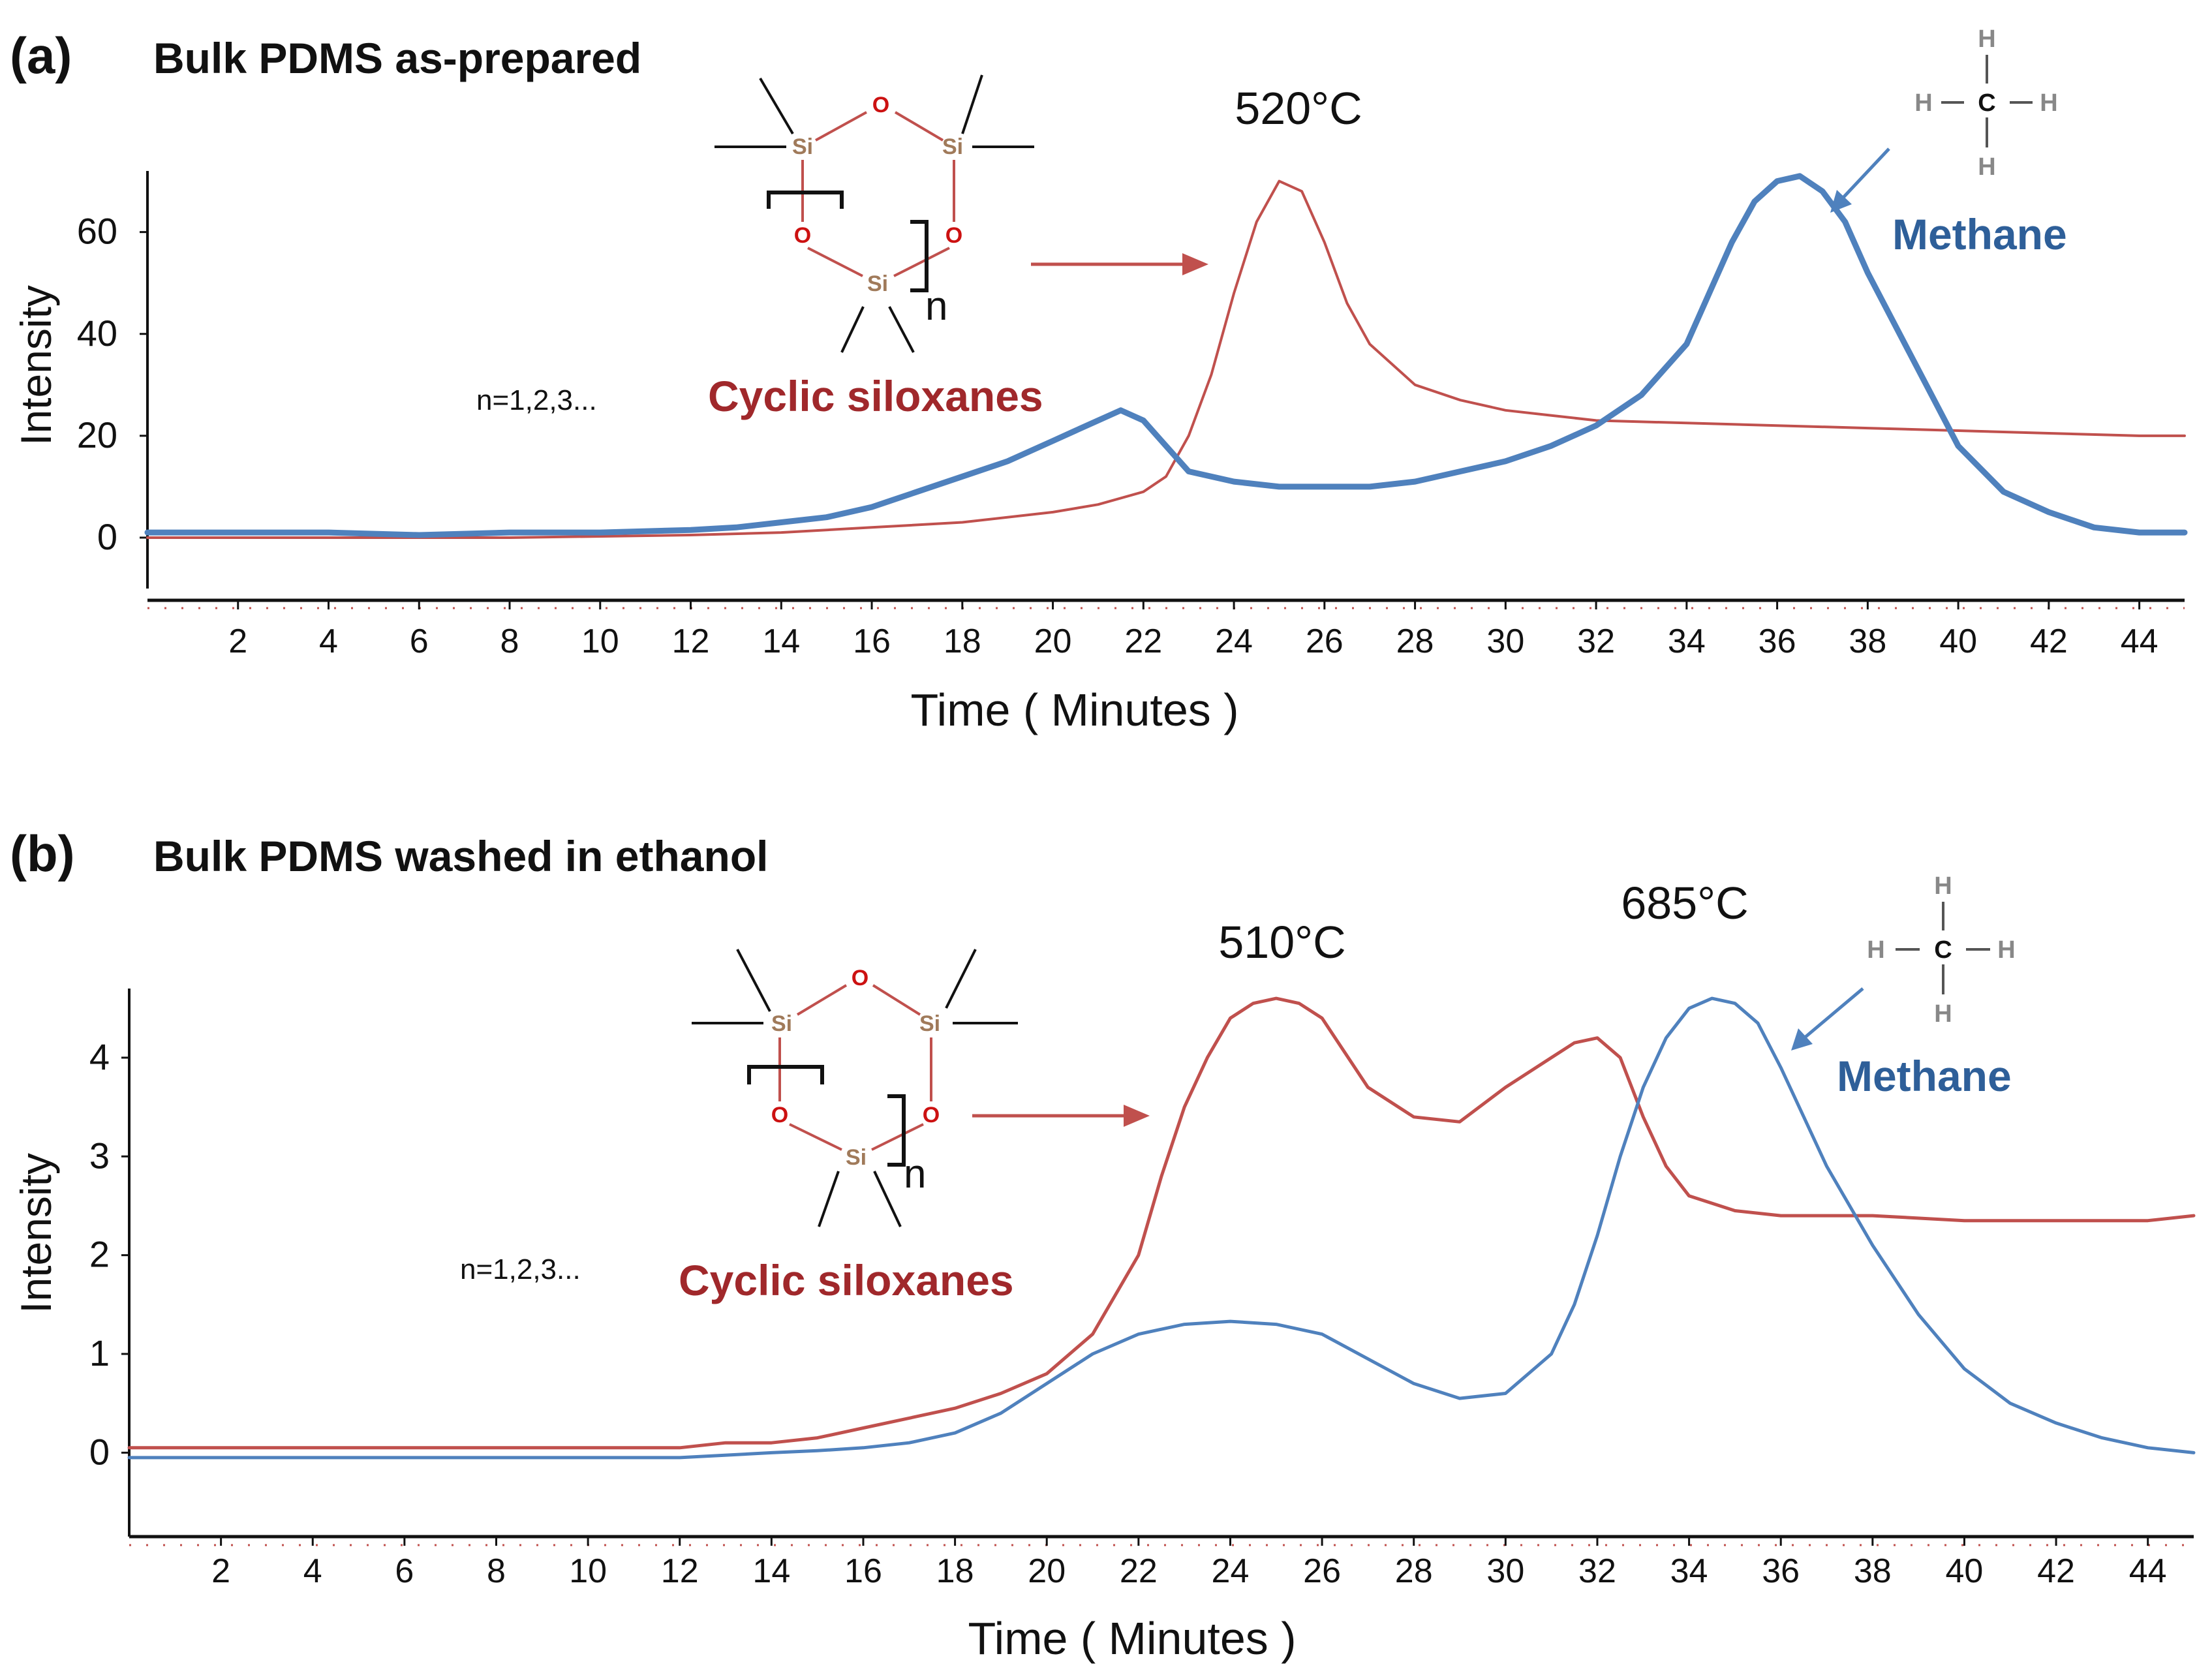 The image size is (2212, 1673). Describe the element at coordinates (107, 536) in the screenshot. I see `y-tick-label: 0` at that location.